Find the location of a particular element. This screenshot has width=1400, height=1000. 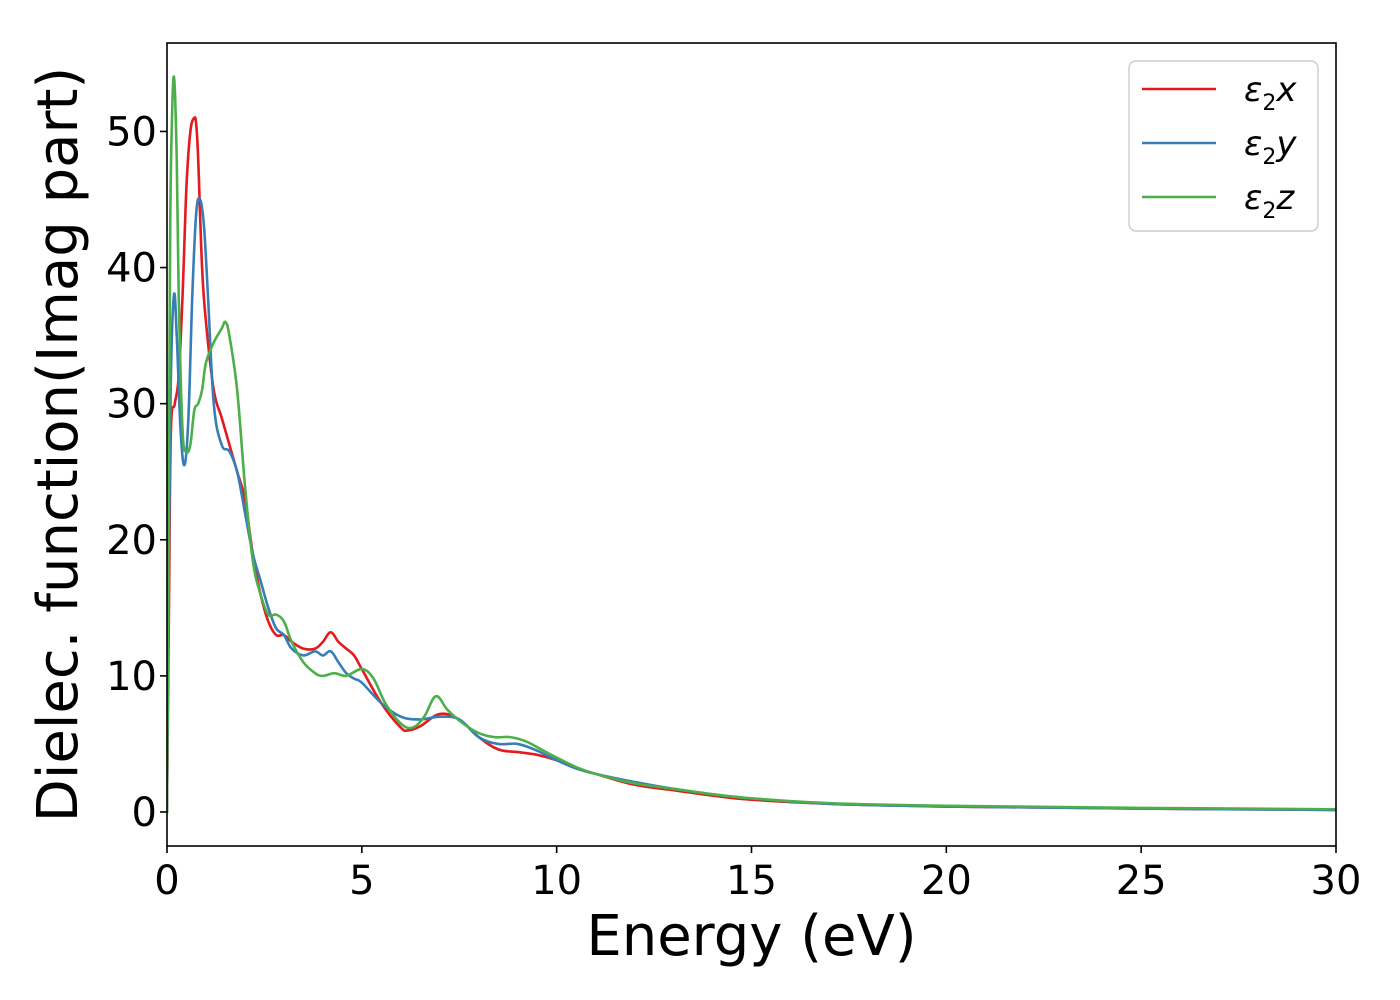

x-tick-label: 10 is located at coordinates (556, 881).